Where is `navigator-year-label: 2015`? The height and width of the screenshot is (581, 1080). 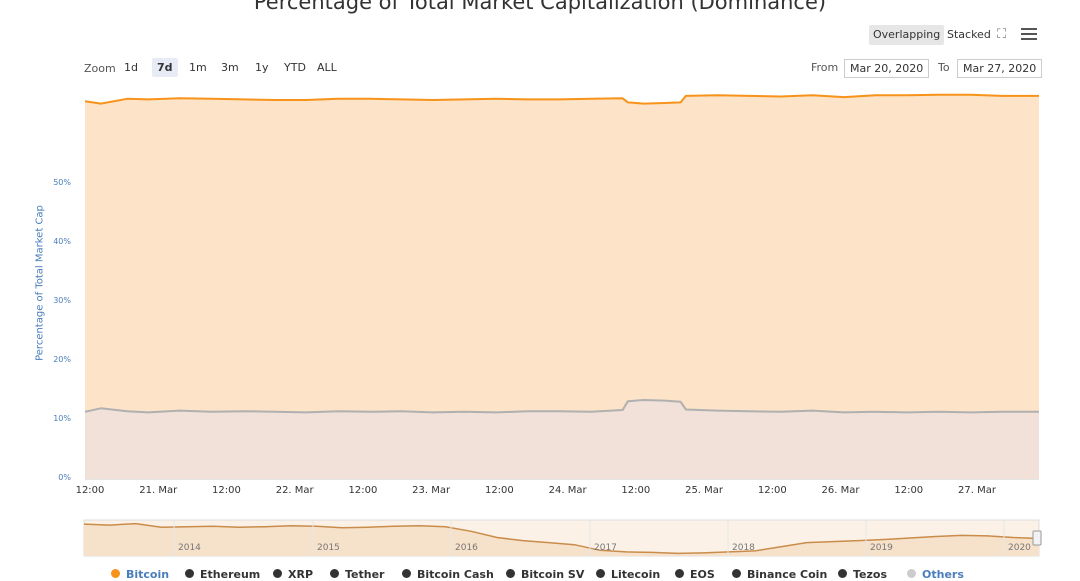
navigator-year-label: 2015 is located at coordinates (328, 548).